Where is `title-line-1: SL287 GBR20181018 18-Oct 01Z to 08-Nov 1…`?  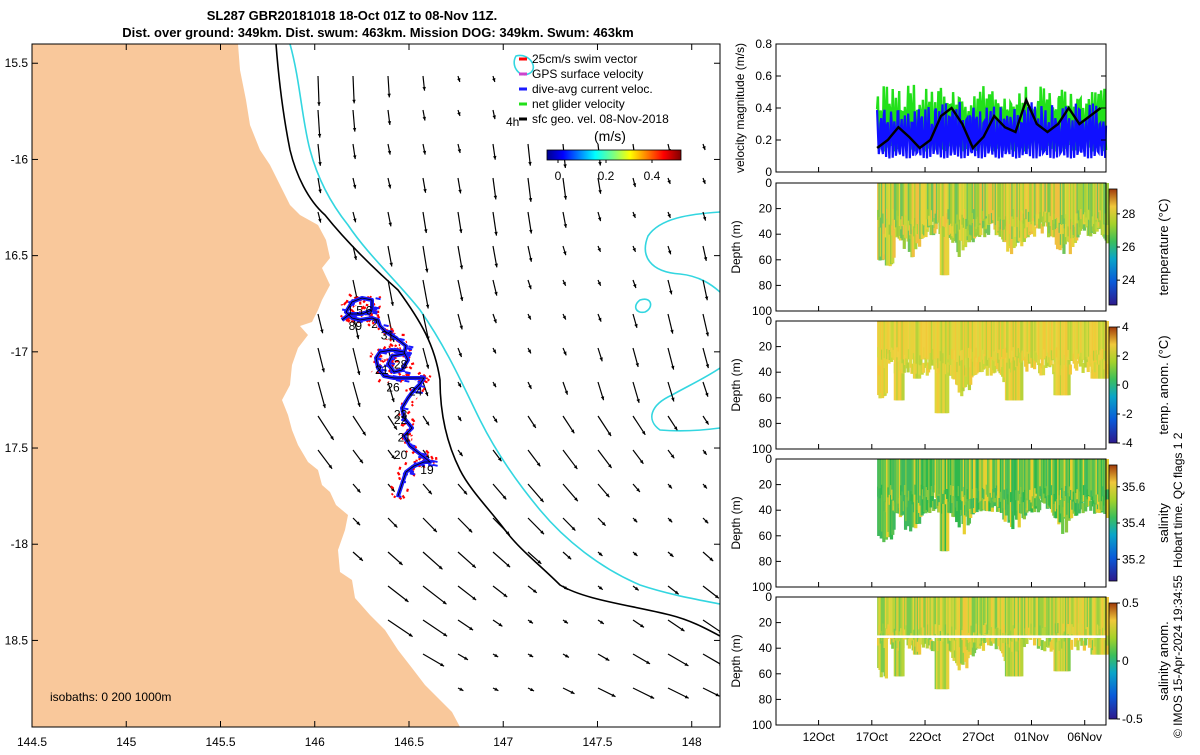
title-line-1: SL287 GBR20181018 18-Oct 01Z to 08-Nov 1… is located at coordinates (352, 15).